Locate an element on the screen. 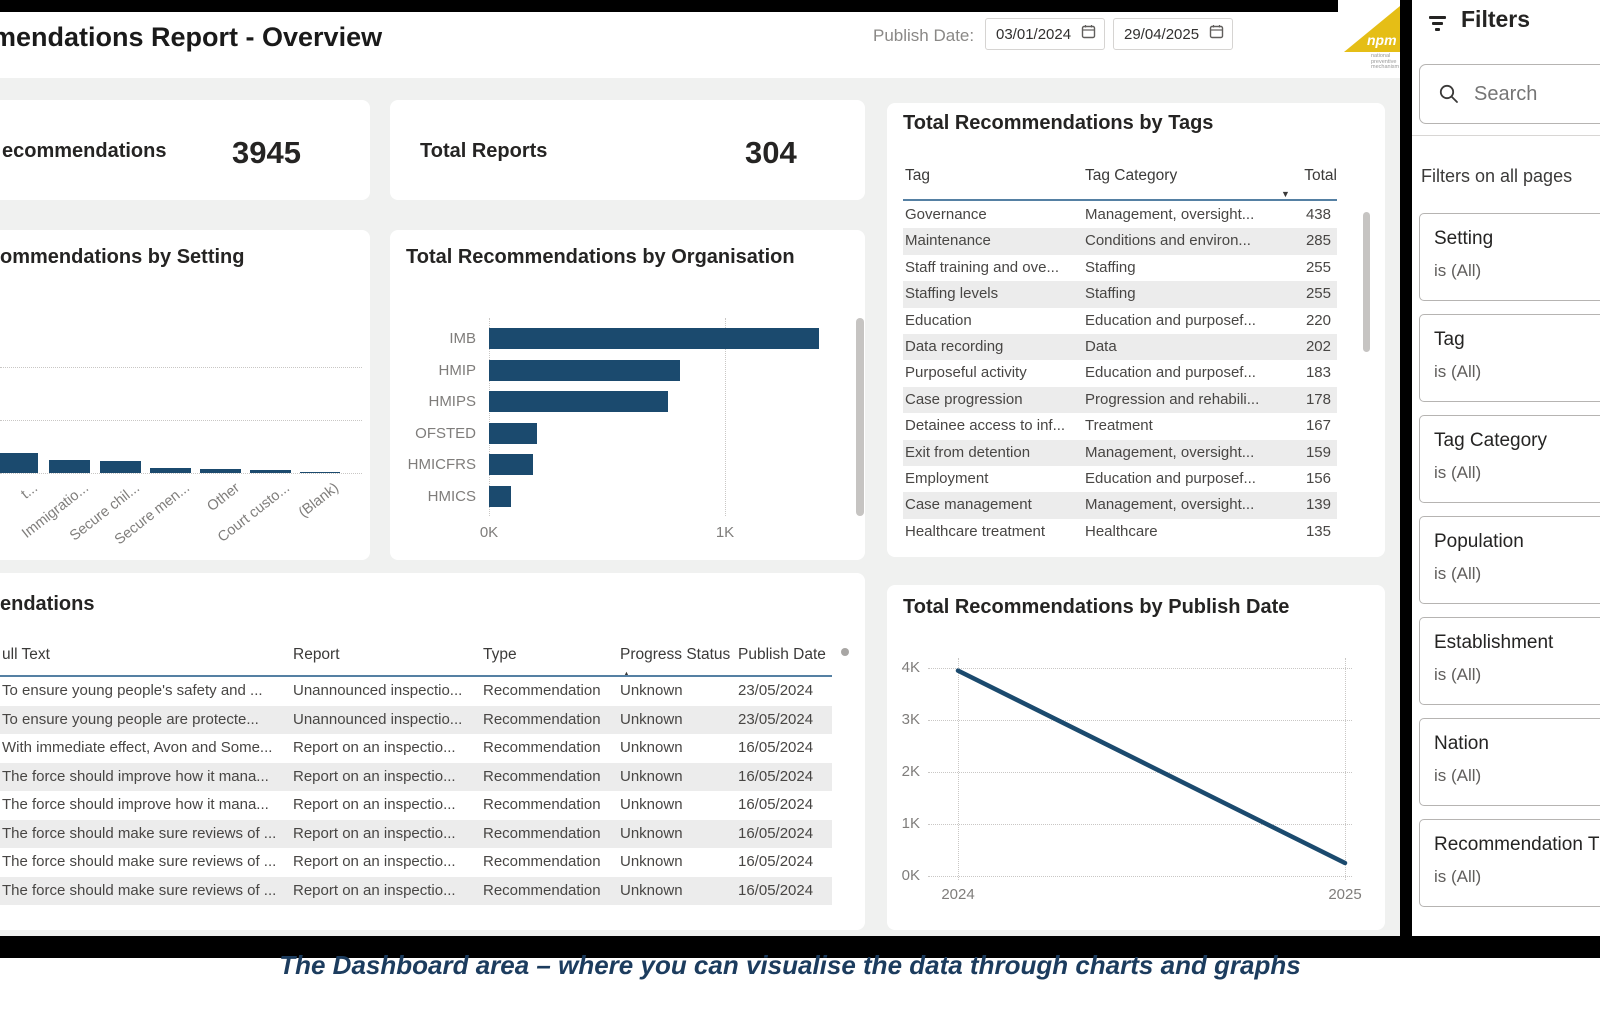 Image resolution: width=1600 pixels, height=1036 pixels. filter-card-setting: Setting is (All) is located at coordinates (1509, 257).